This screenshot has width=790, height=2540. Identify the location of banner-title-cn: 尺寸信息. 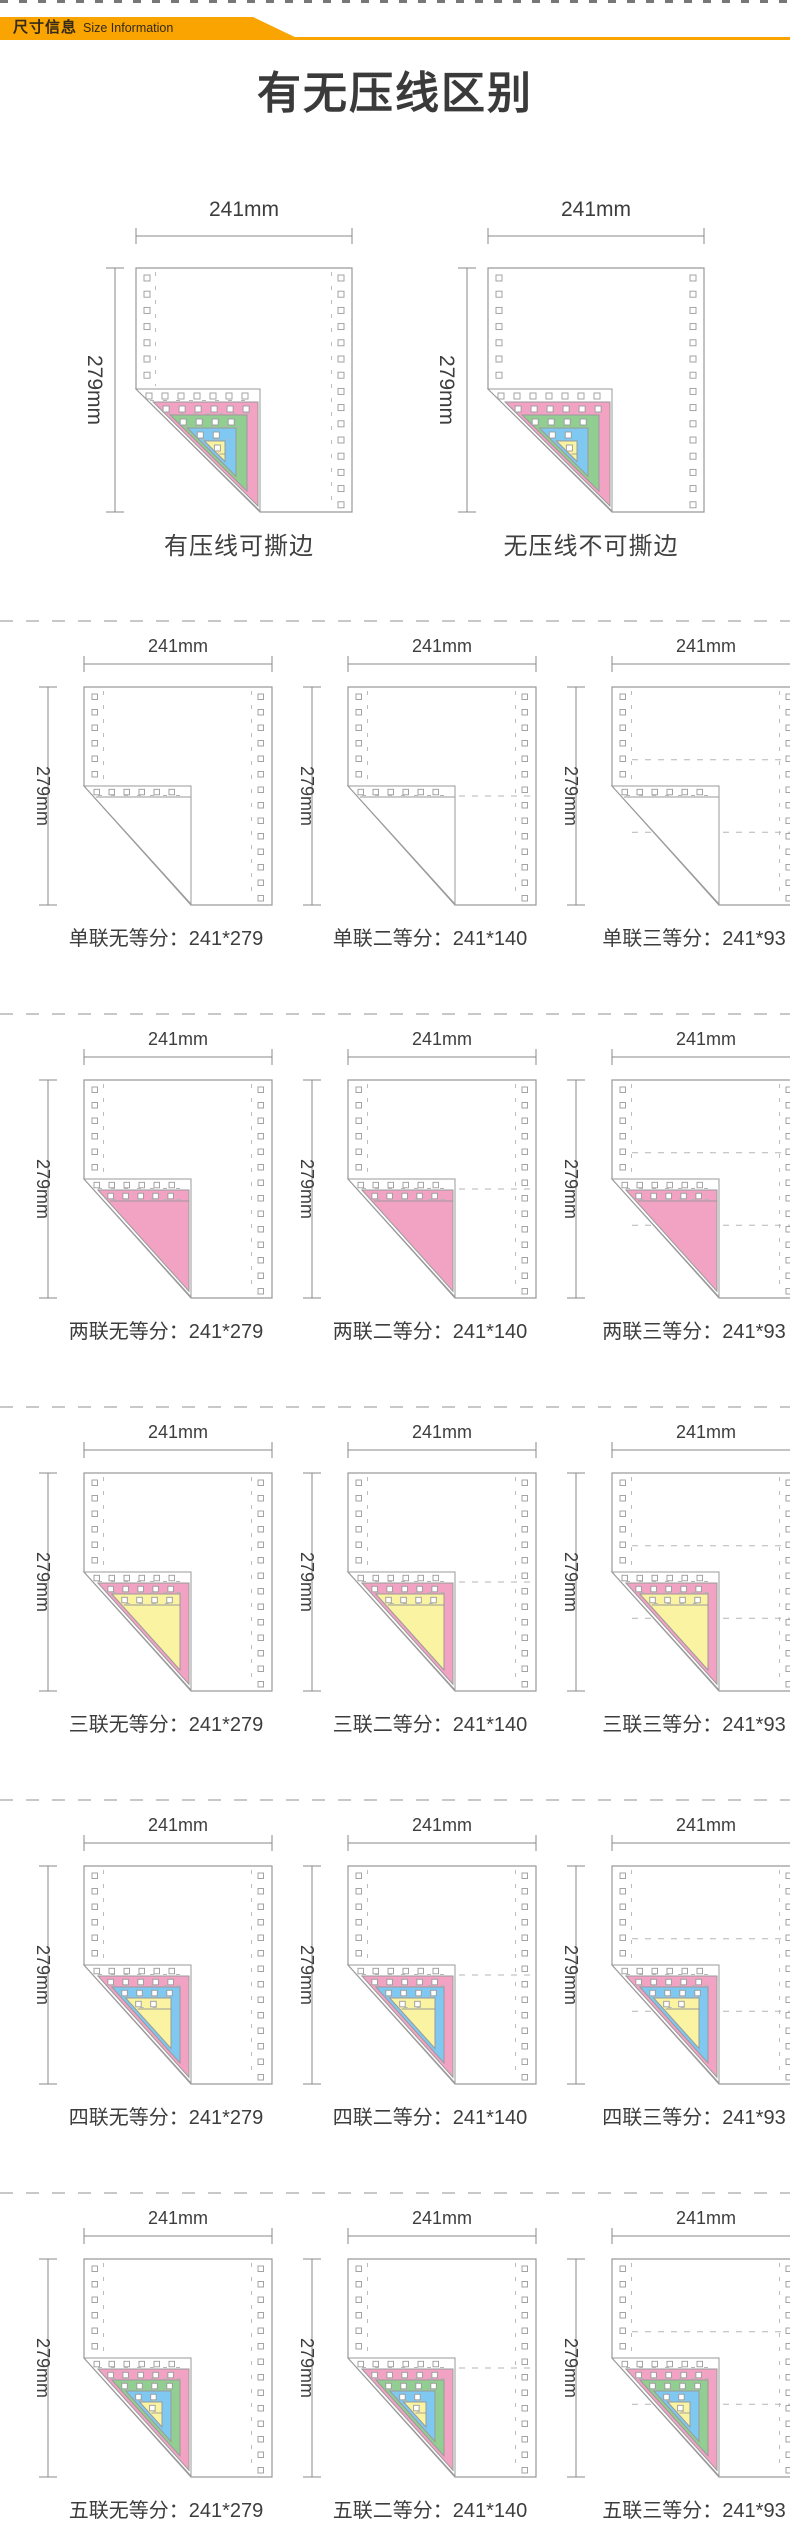
(45, 27).